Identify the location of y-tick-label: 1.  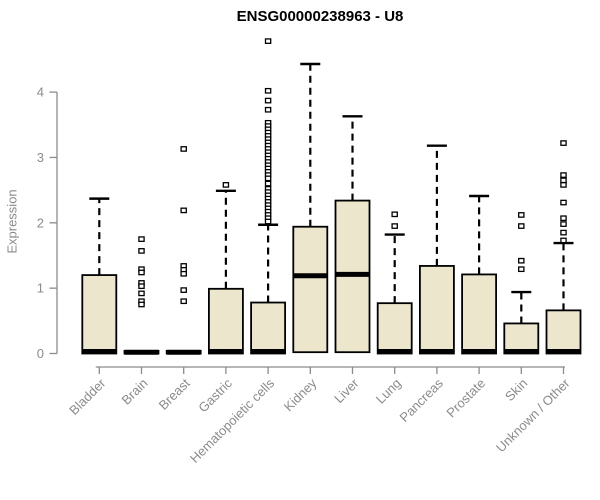
(40, 288).